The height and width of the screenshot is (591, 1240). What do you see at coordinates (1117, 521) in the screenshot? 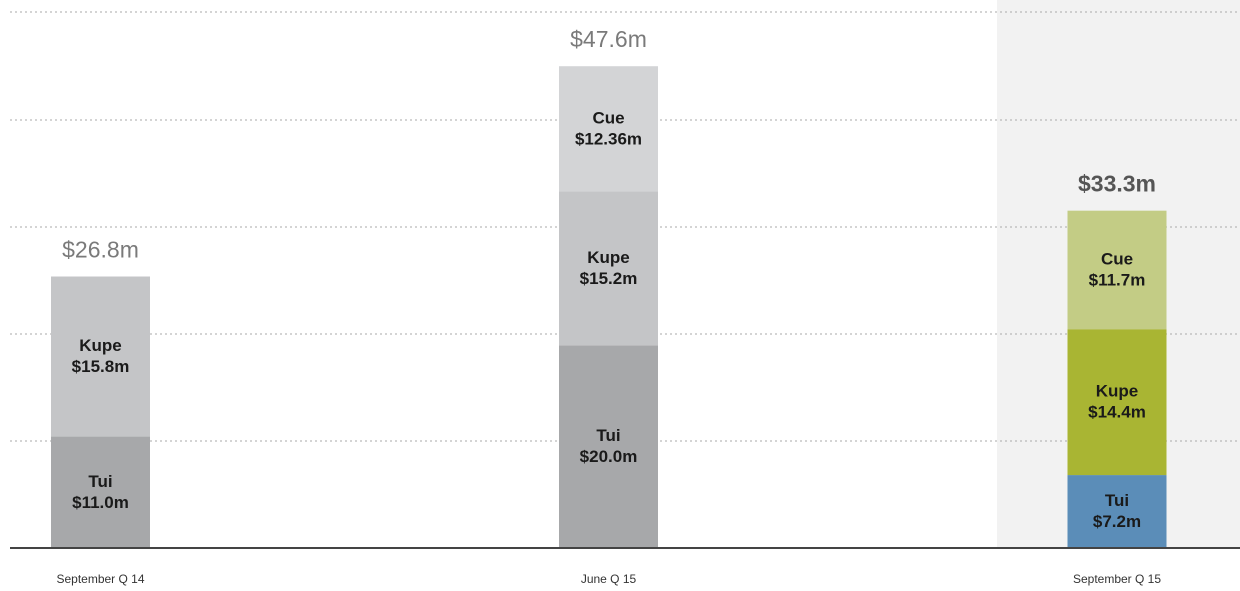
I see `segment-value: $7.2m` at bounding box center [1117, 521].